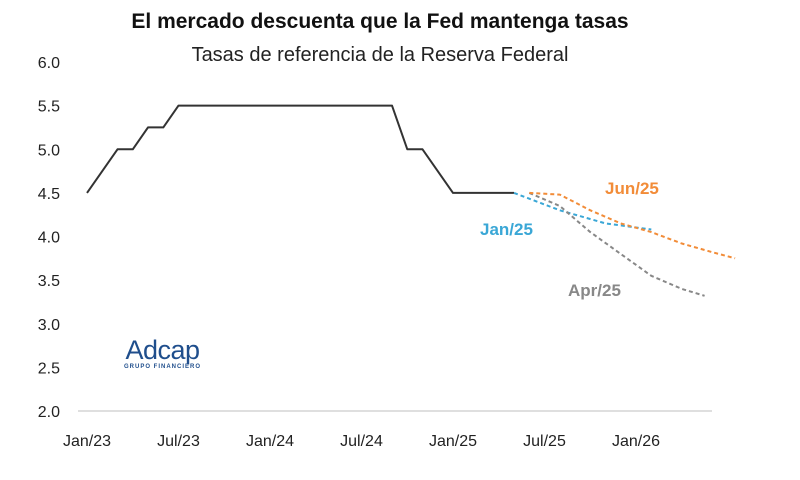  I want to click on x-tick-label: Jul/25, so click(544, 441).